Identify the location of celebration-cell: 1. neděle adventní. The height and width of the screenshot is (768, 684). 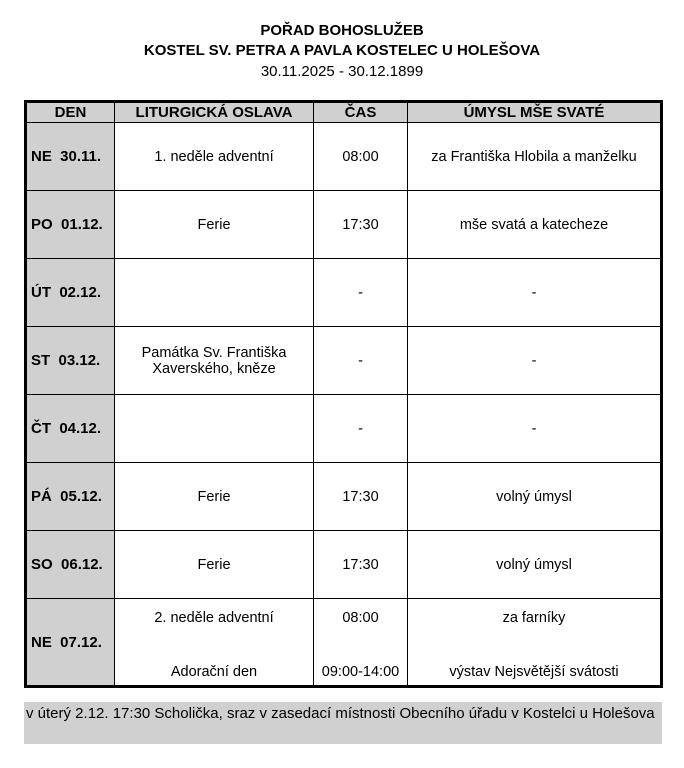
(214, 156).